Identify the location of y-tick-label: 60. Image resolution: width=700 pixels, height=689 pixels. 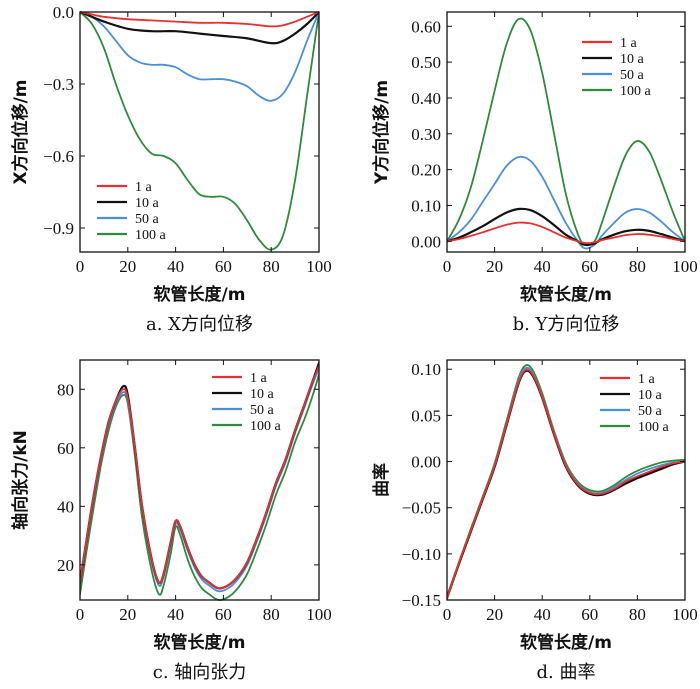
(65, 448).